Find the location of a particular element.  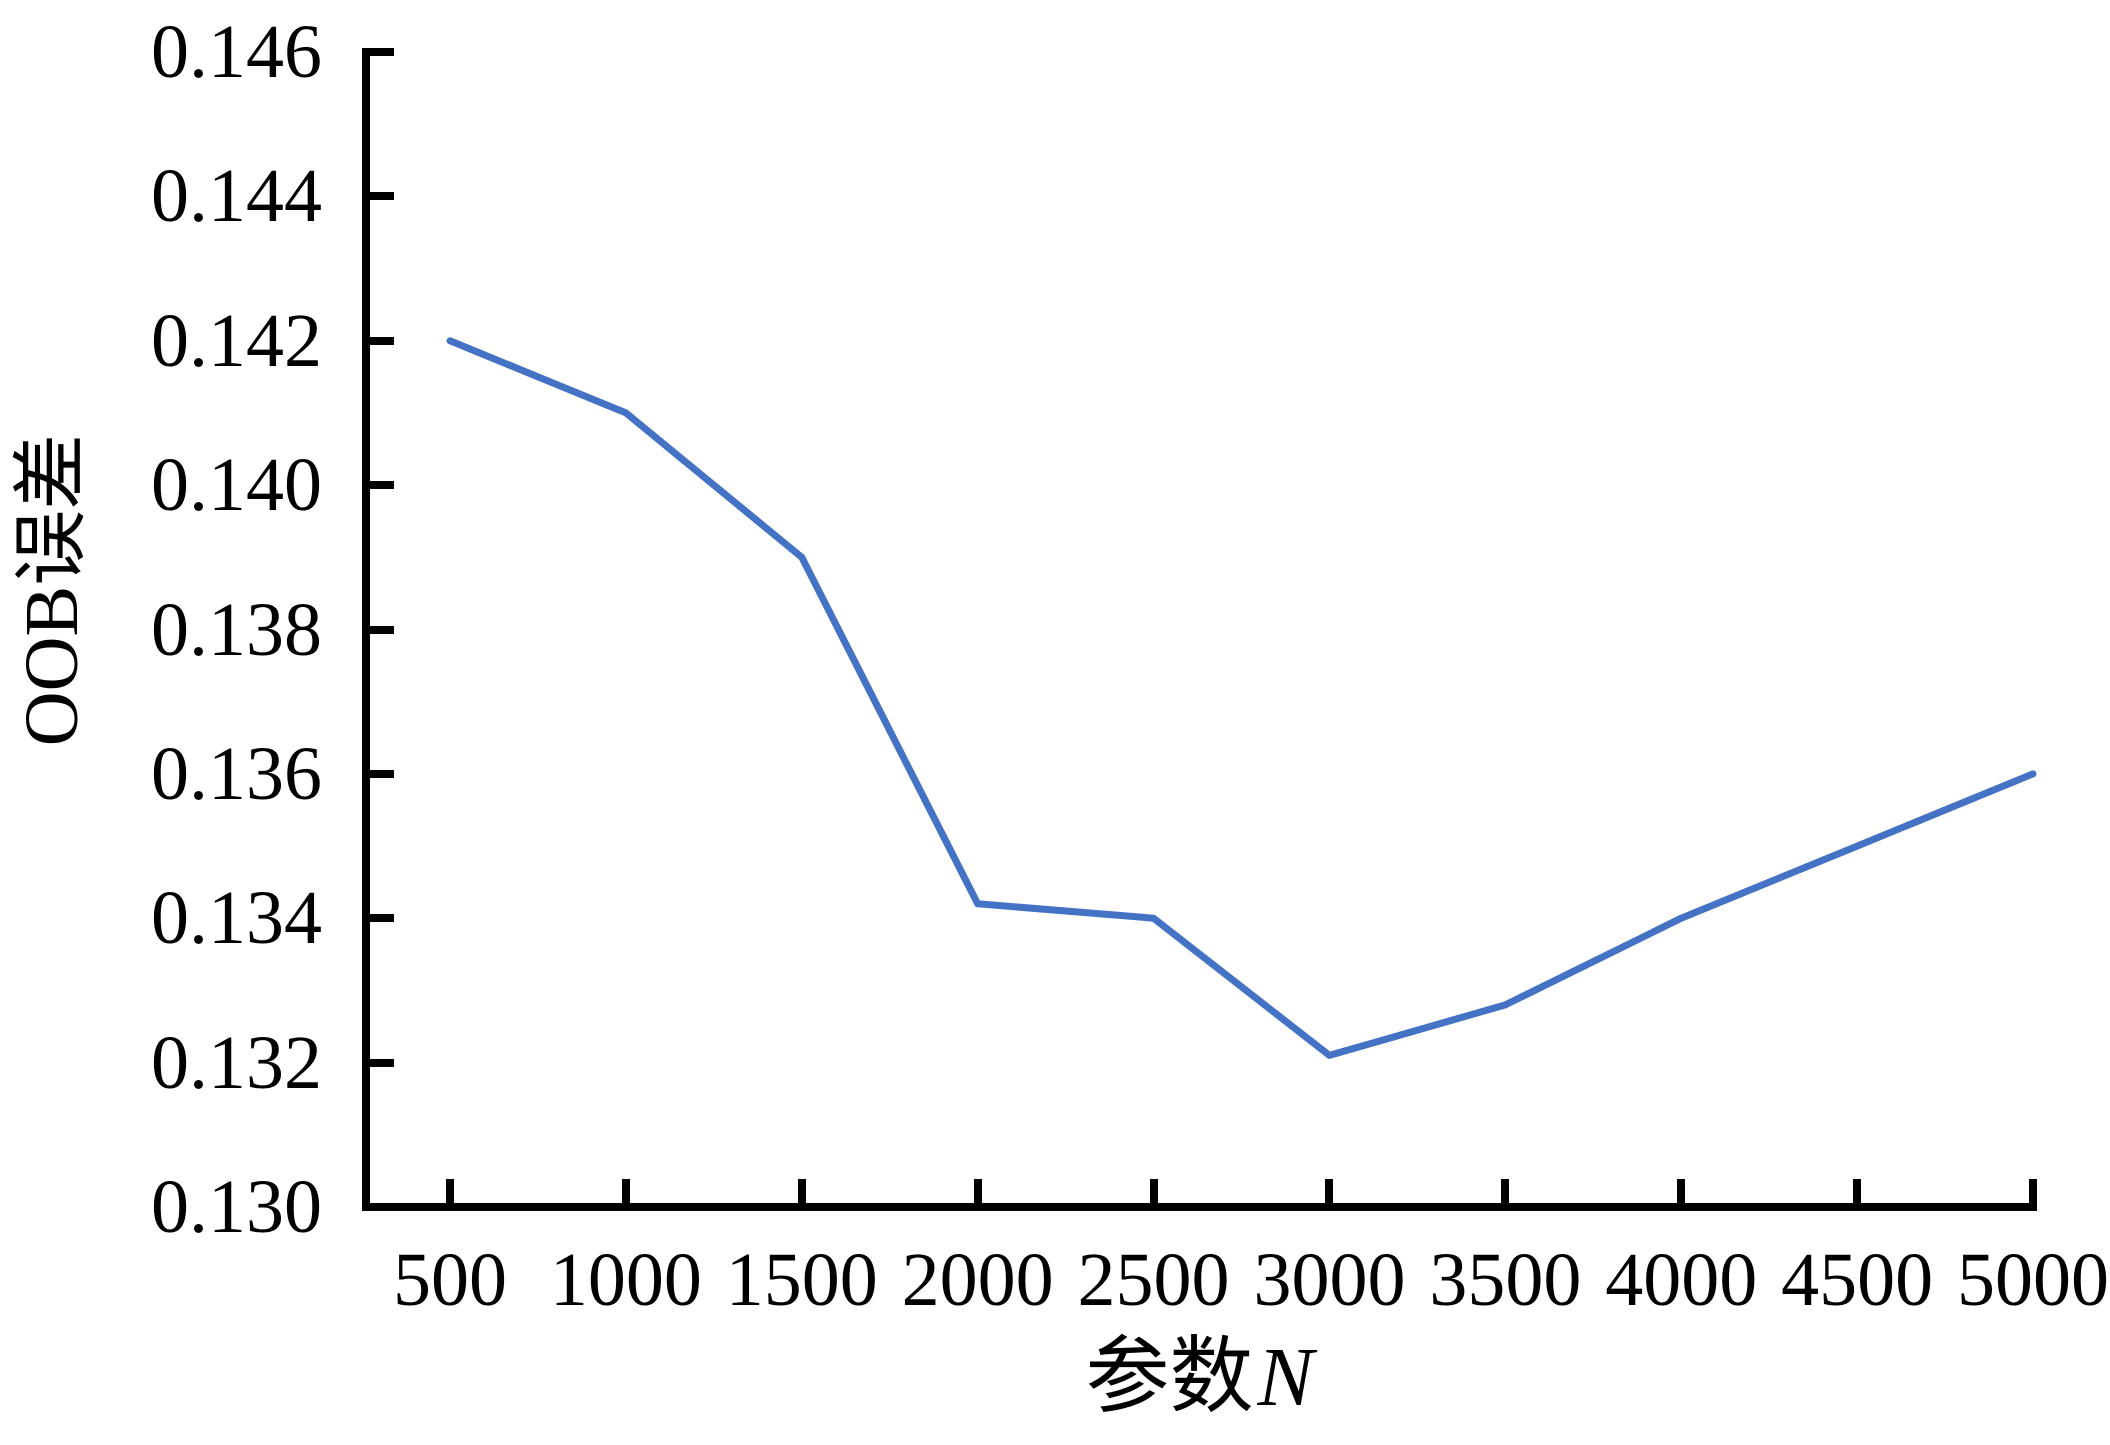

x-tick-label: 4500 is located at coordinates (1857, 1280).